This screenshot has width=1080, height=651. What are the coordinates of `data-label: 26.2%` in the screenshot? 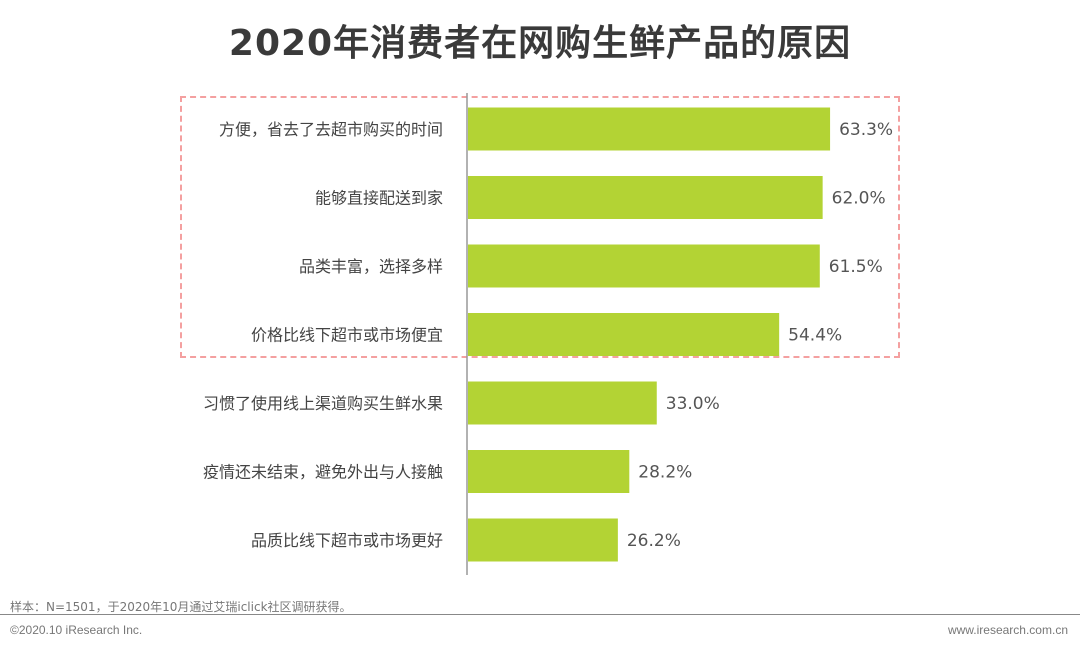 It's located at (654, 541).